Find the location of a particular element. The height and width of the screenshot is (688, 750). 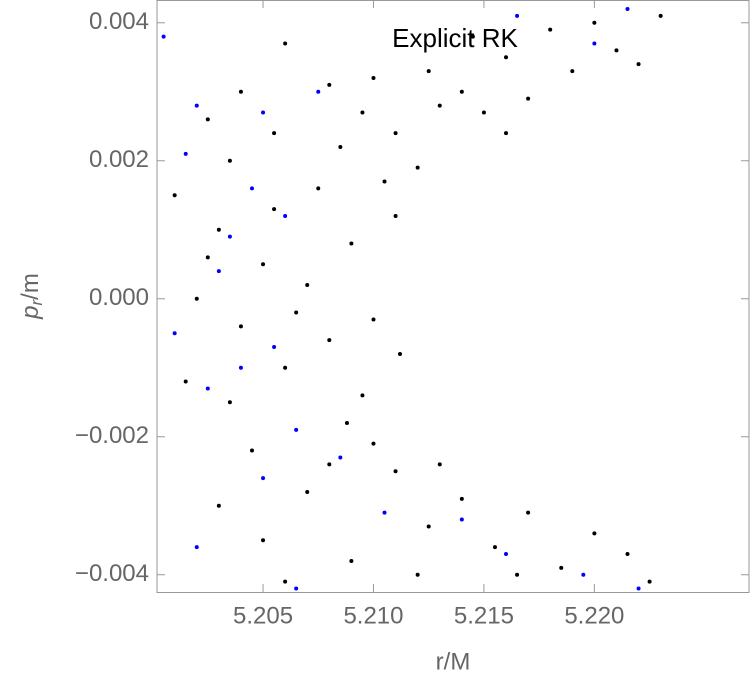

y-tick-label: 0.002 is located at coordinates (119, 159).